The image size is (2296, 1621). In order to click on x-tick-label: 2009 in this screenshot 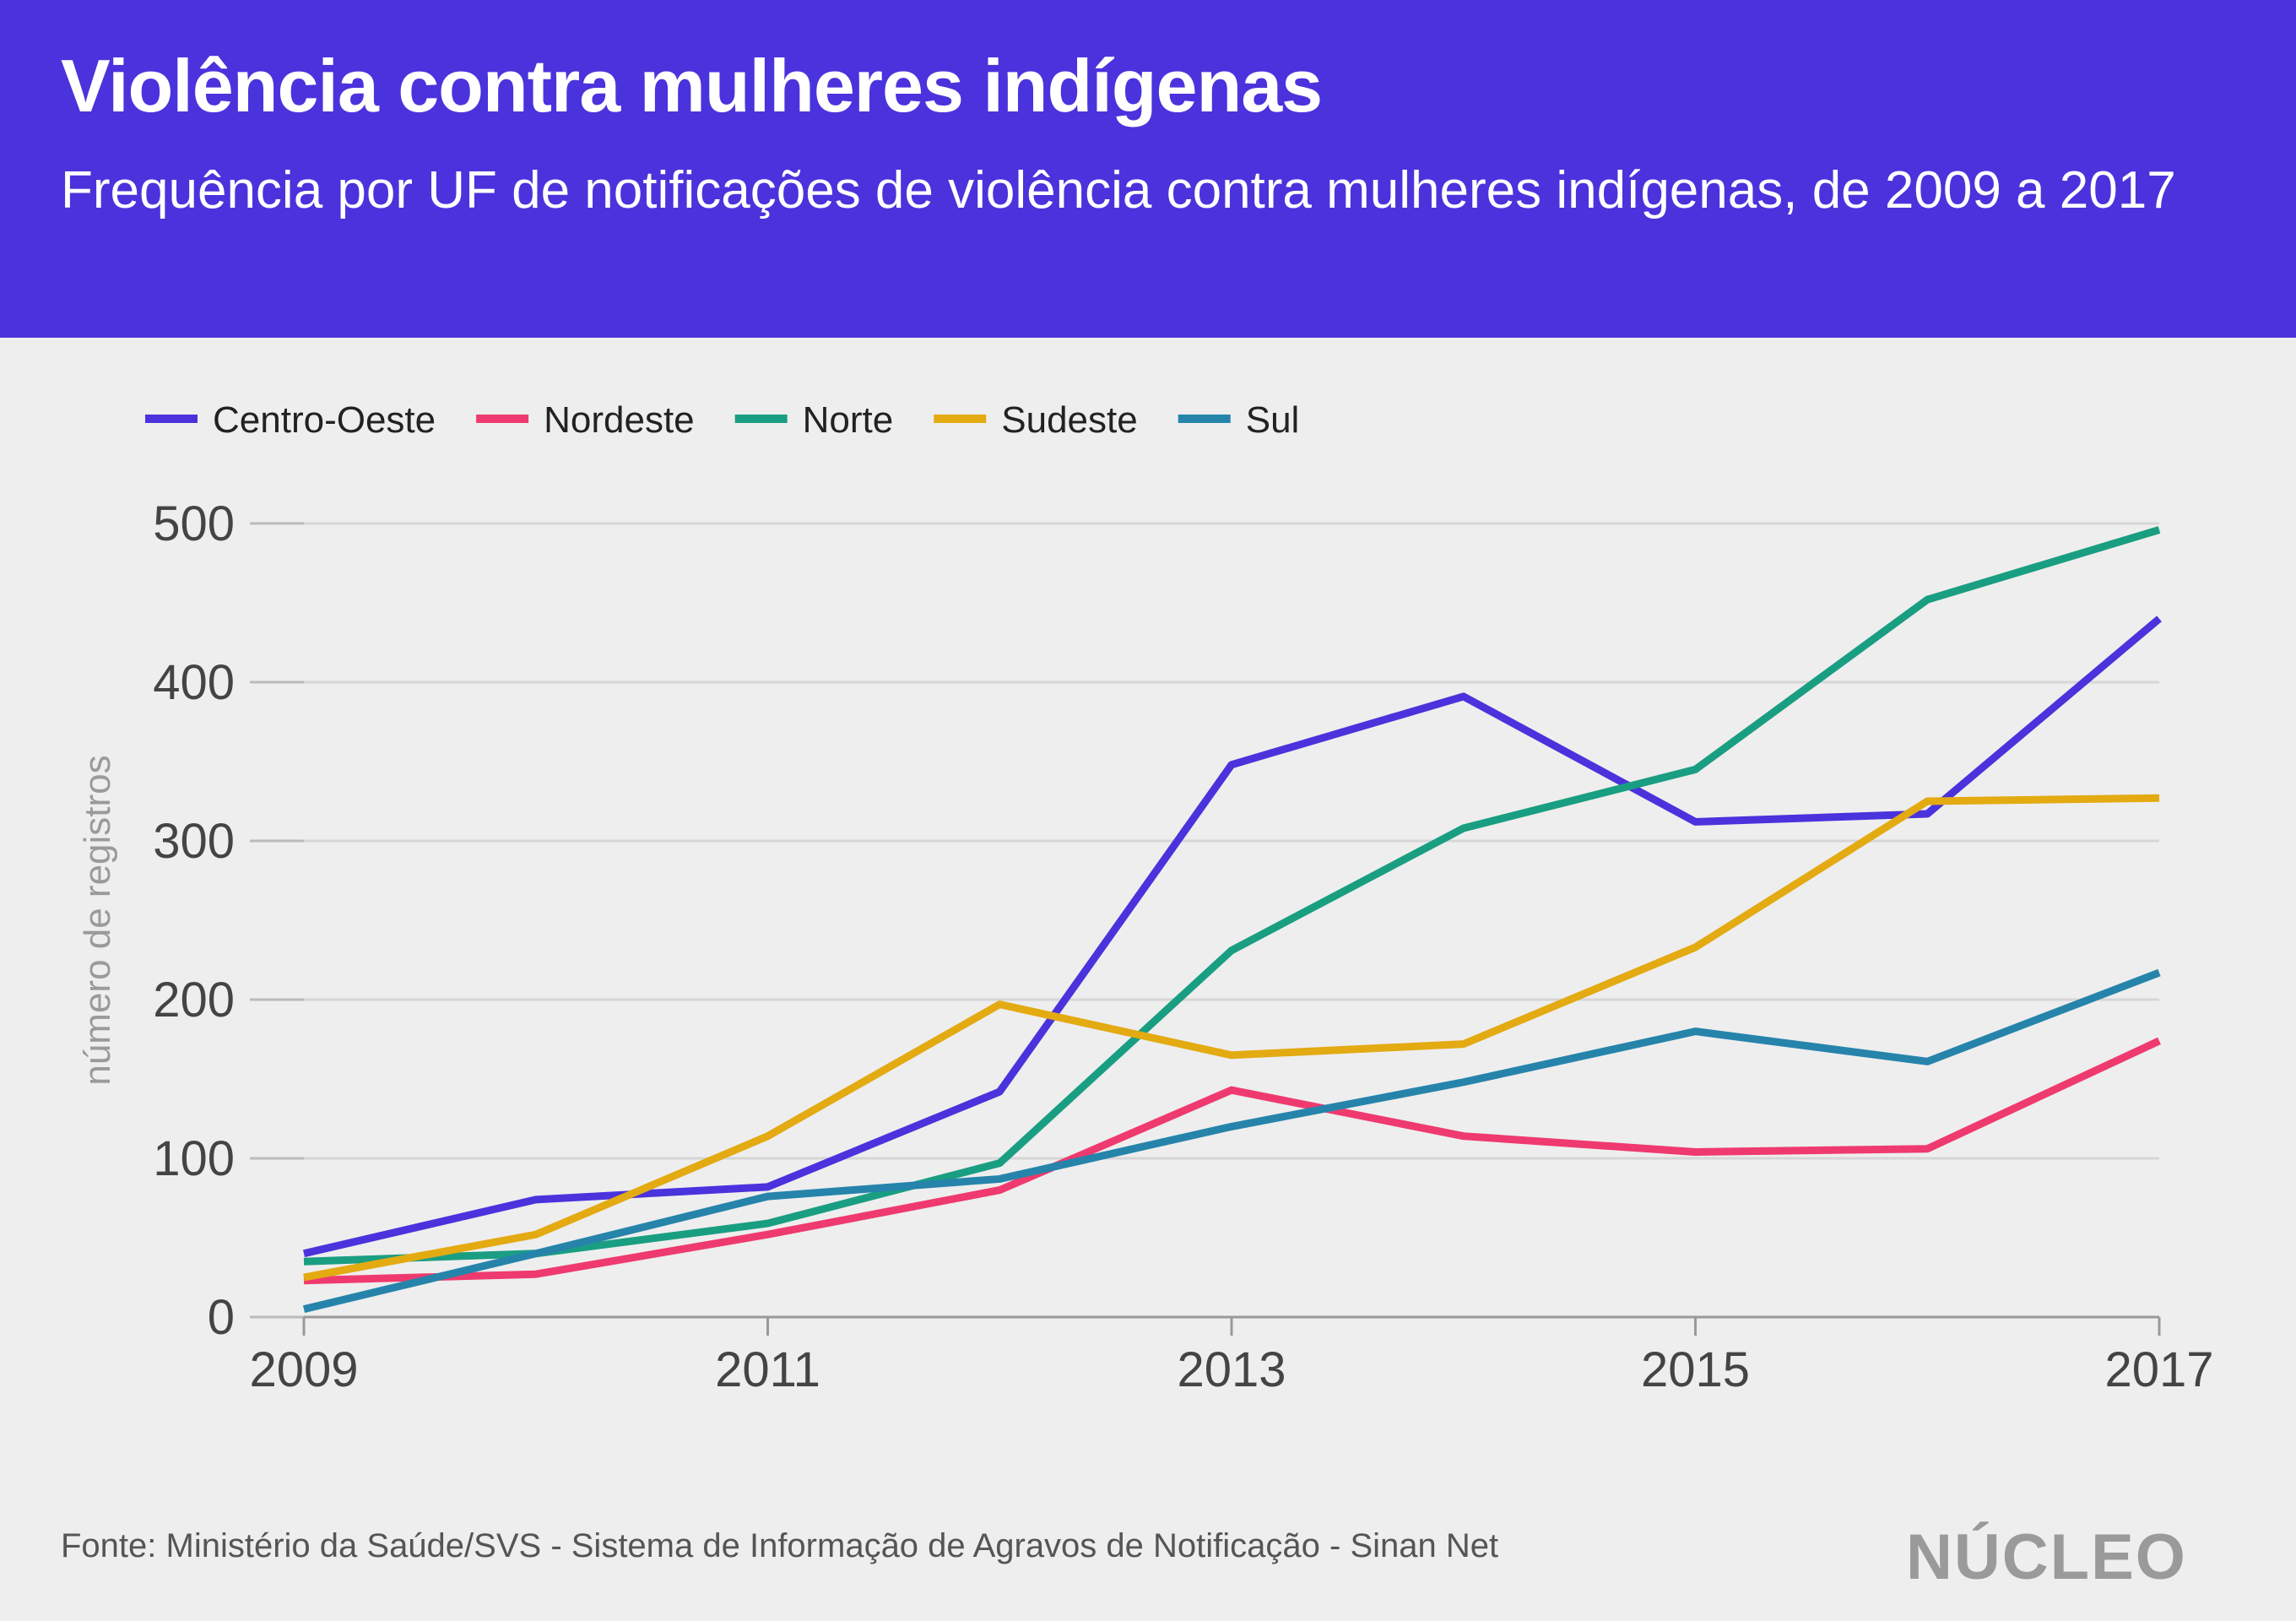, I will do `click(303, 1369)`.